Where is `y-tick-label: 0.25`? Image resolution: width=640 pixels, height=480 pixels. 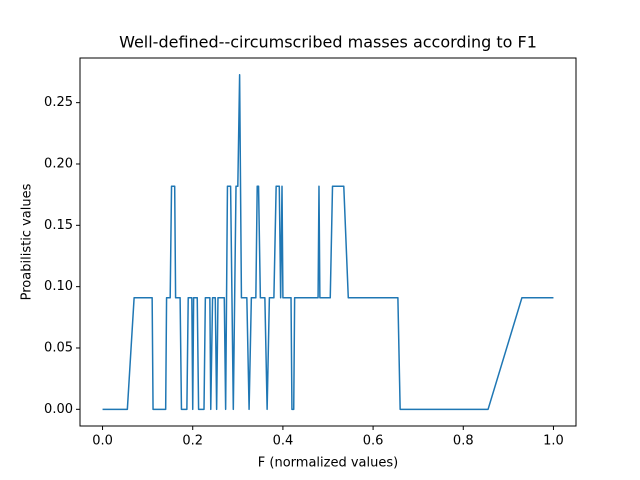
y-tick-label: 0.25 is located at coordinates (58, 102).